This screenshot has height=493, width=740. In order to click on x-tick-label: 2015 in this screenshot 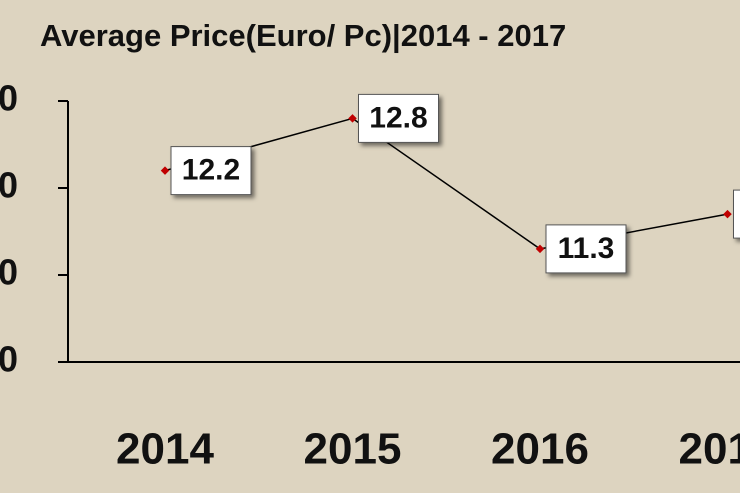, I will do `click(353, 449)`.